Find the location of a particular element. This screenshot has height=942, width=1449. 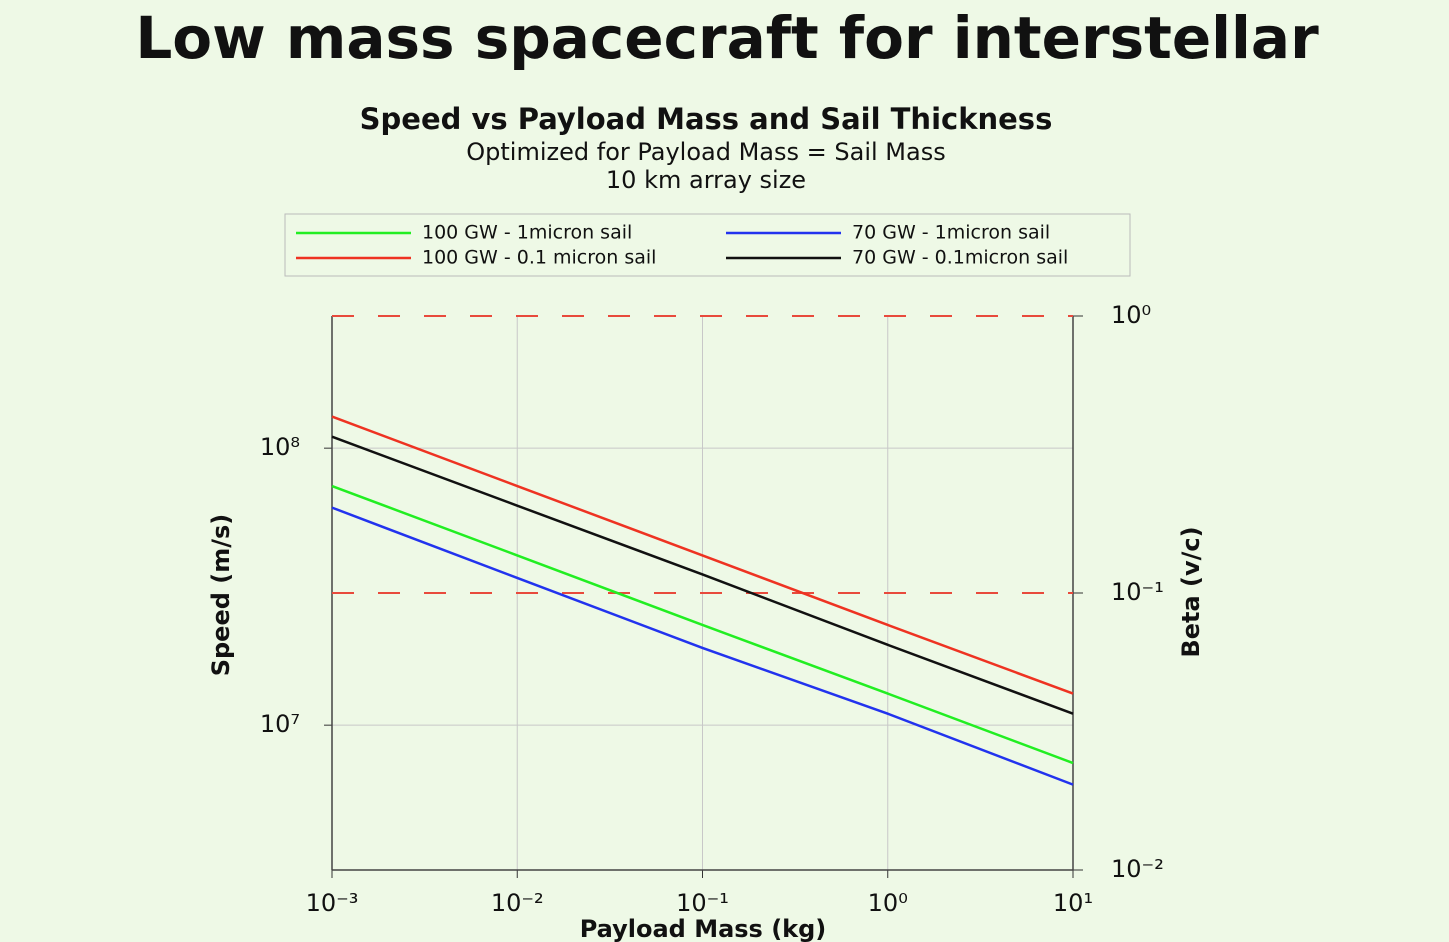

x-axis-label: Payload Mass (kg) is located at coordinates (703, 928).